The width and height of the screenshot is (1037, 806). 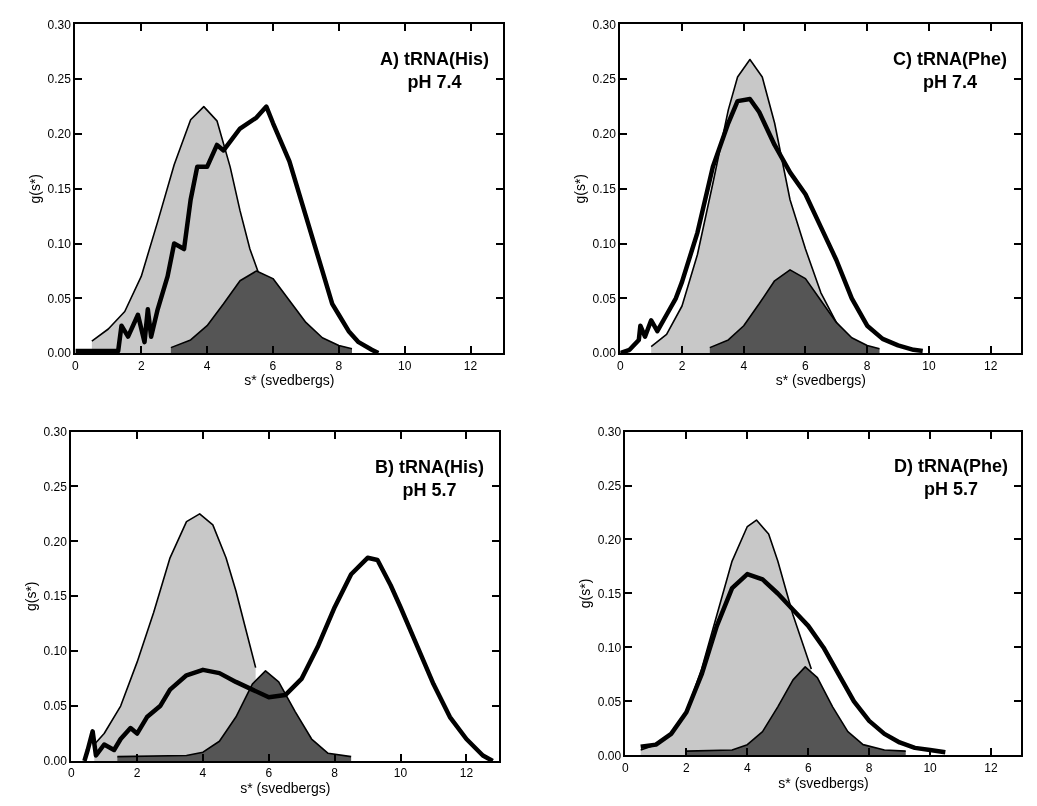 What do you see at coordinates (951, 478) in the screenshot?
I see `text: D) tRNA(Phe) pH 5.7` at bounding box center [951, 478].